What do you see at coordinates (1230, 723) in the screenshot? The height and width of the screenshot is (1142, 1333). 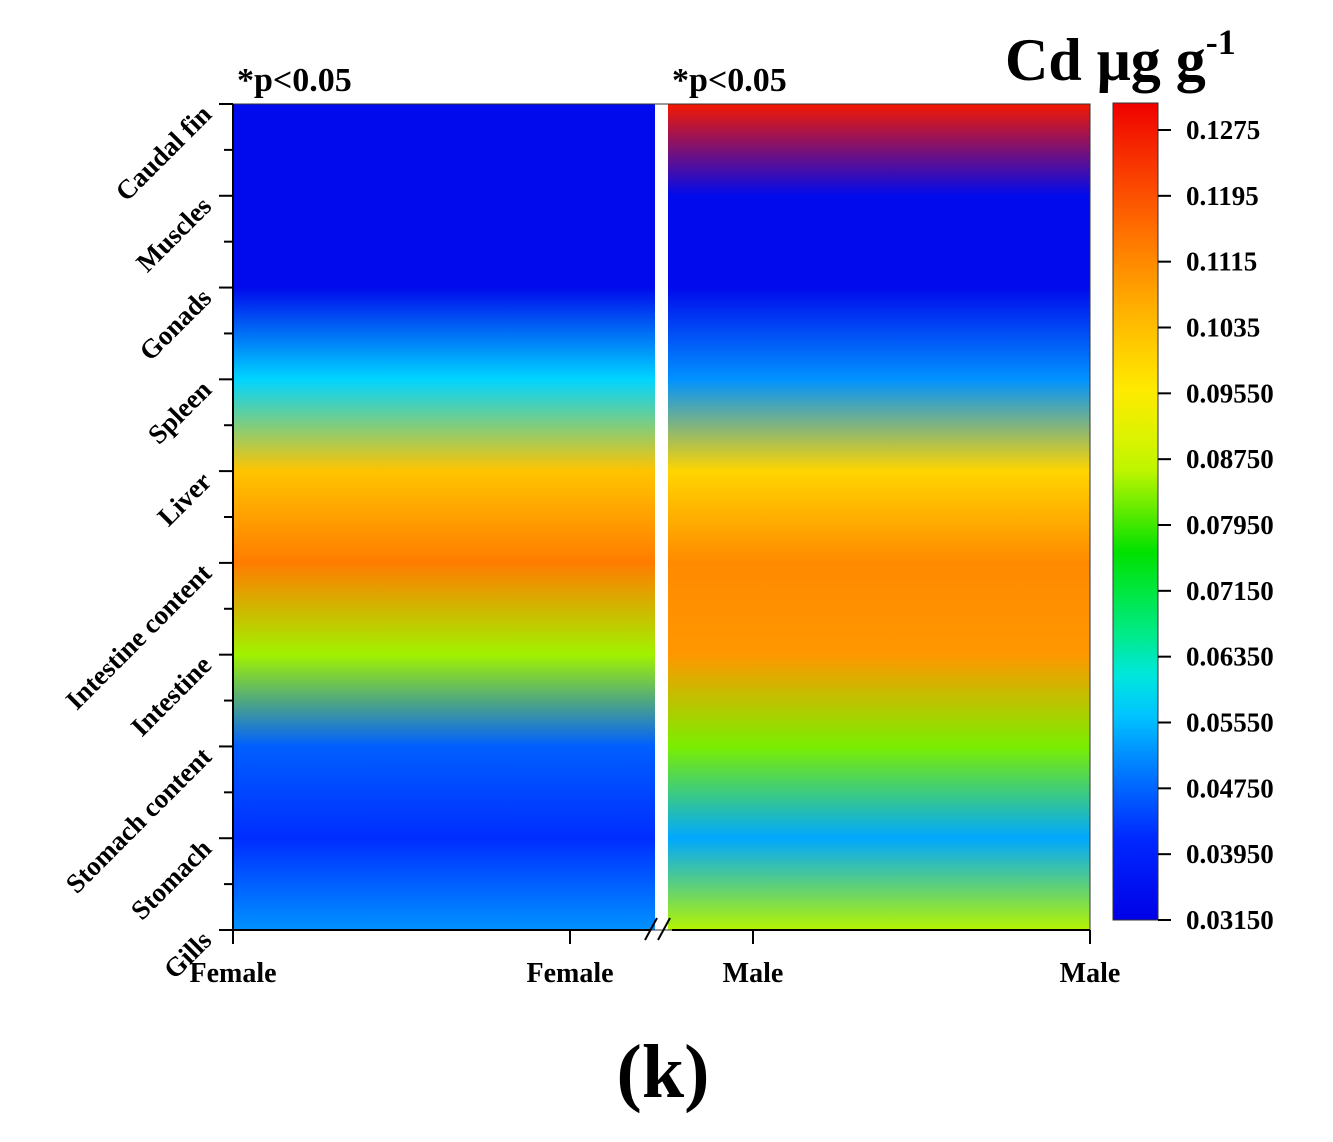 I see `colorbar-tick-label: 0.05550` at bounding box center [1230, 723].